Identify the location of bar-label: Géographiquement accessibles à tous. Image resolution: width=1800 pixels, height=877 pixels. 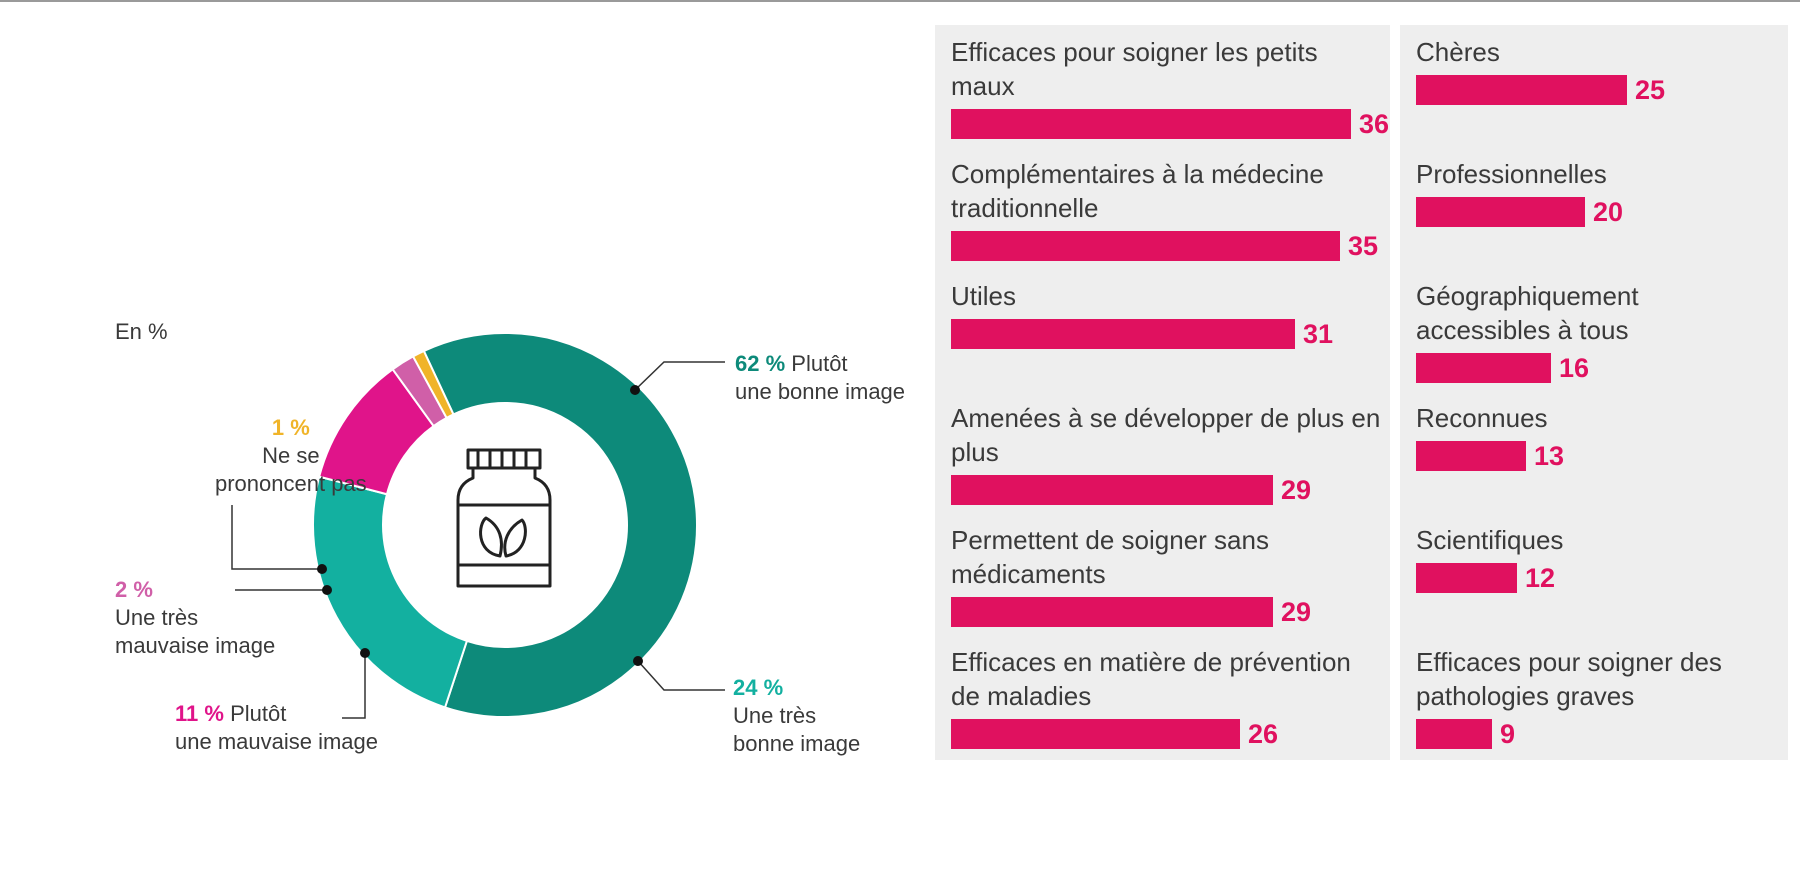
(1527, 313).